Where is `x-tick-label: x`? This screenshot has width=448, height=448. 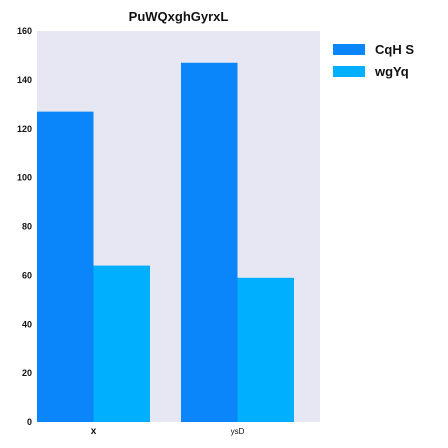
x-tick-label: x is located at coordinates (94, 431).